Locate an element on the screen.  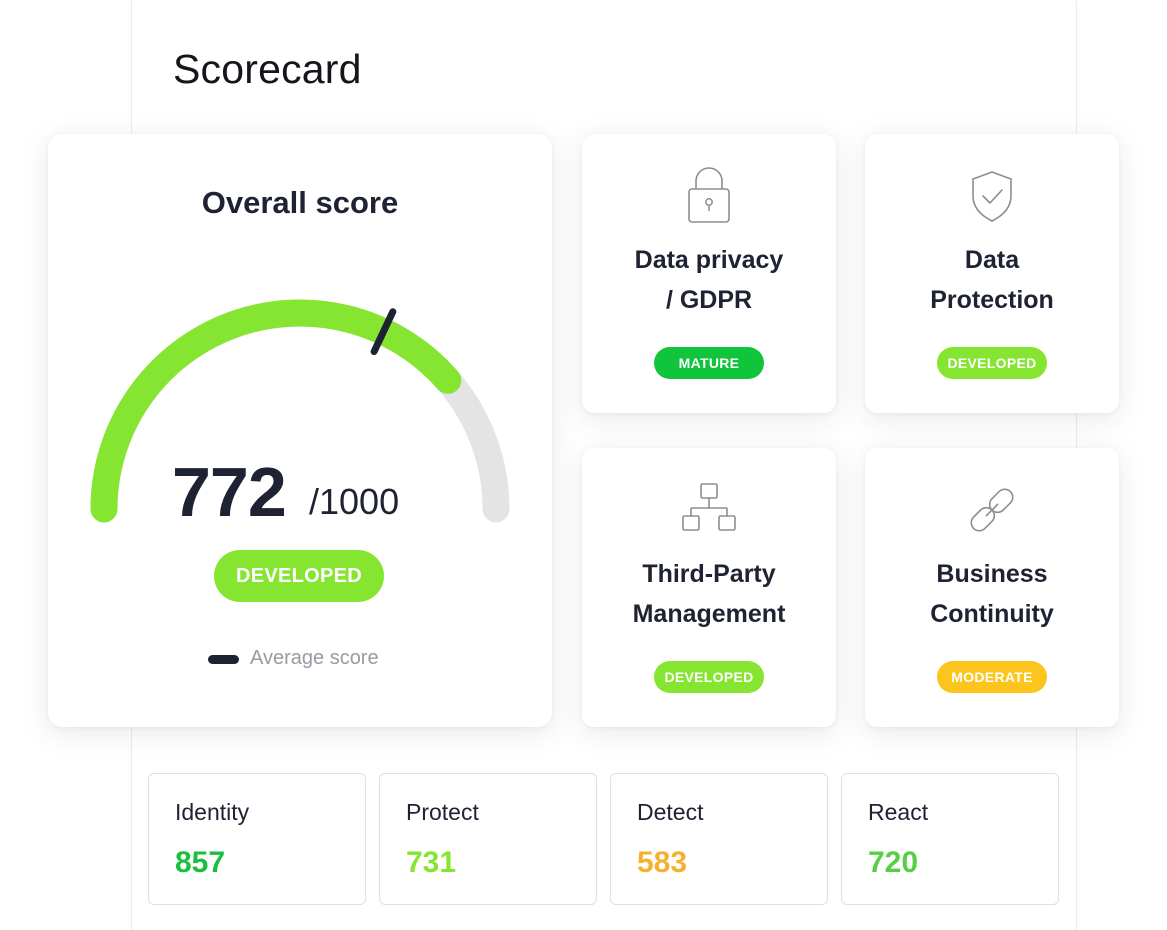
shield-check-icon is located at coordinates (992, 196).